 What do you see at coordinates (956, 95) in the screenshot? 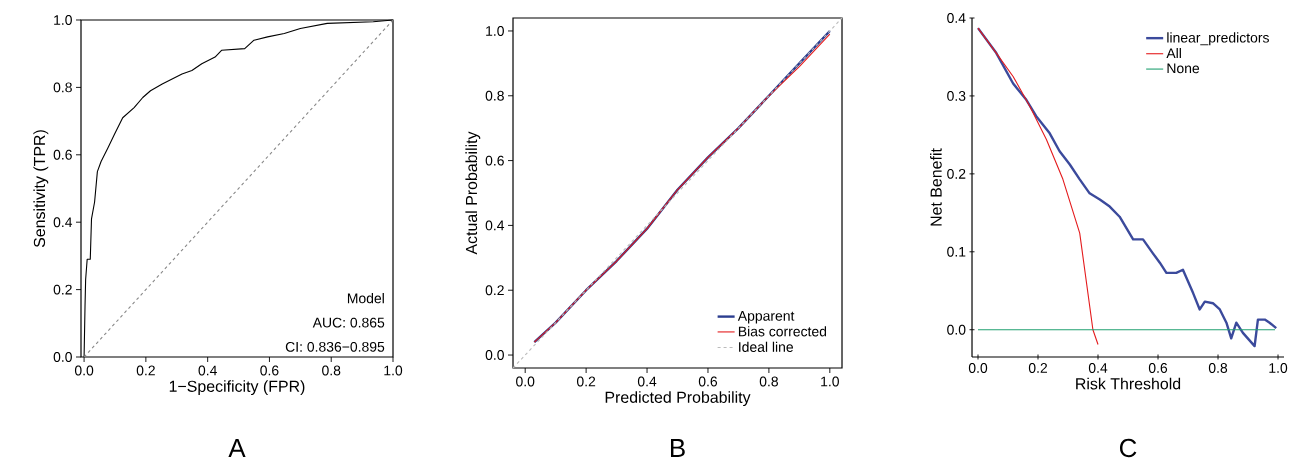
I see `y-tick-label: 0.3` at bounding box center [956, 95].